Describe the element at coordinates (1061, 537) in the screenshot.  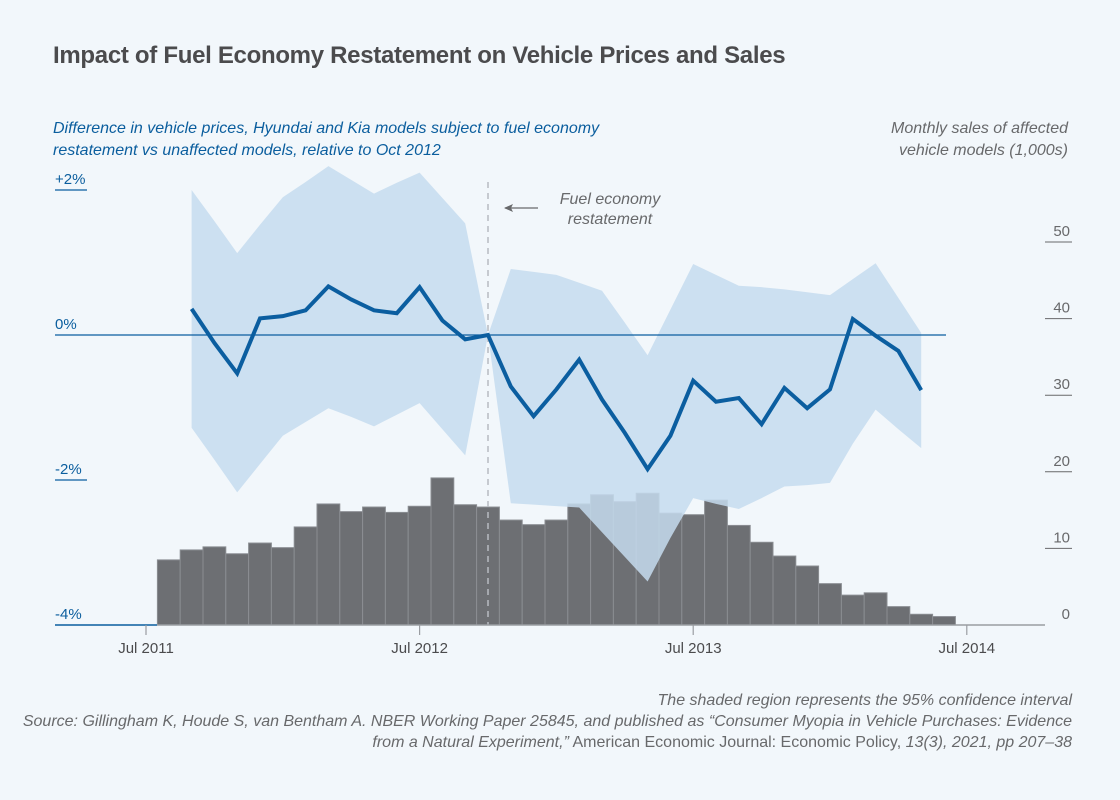
I see `right-tick-label: 10` at that location.